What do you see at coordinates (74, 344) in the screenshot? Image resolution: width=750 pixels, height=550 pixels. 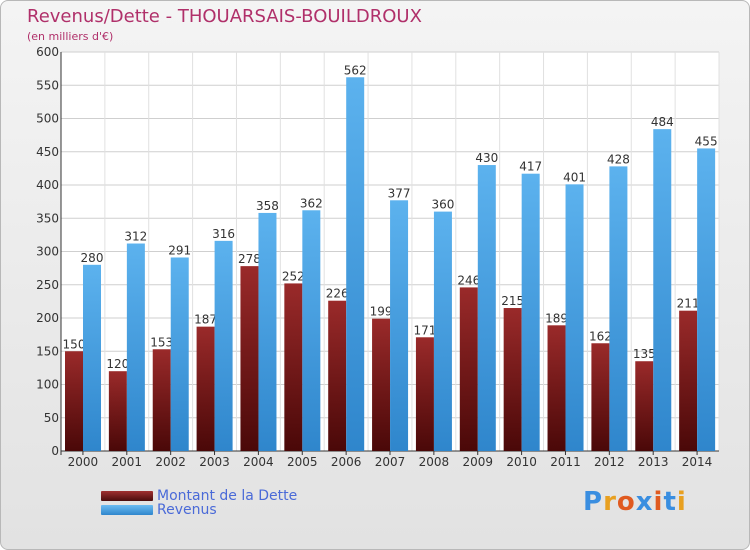 I see `data-label-dette: 150` at bounding box center [74, 344].